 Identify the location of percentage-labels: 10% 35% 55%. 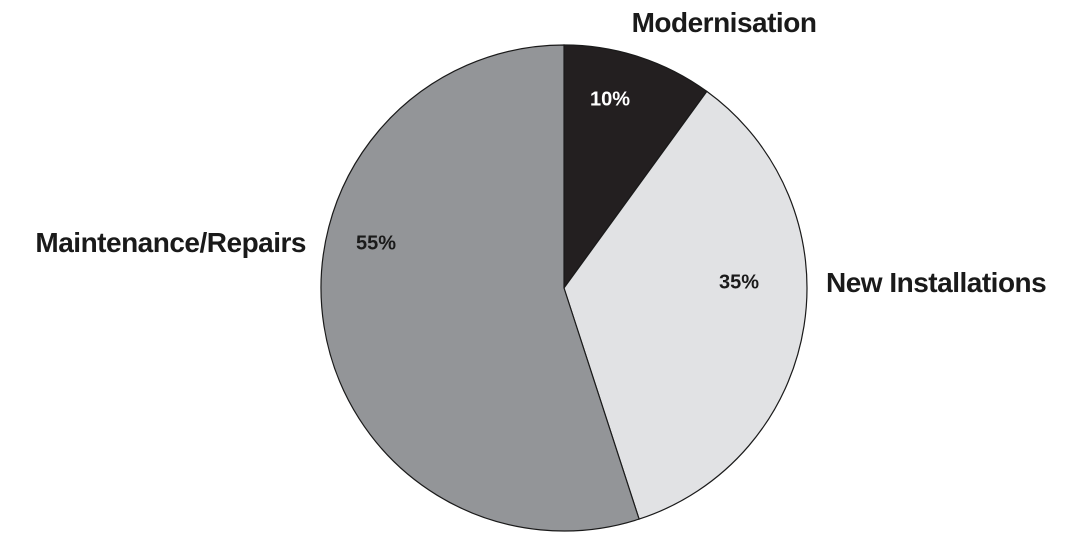
(557, 190).